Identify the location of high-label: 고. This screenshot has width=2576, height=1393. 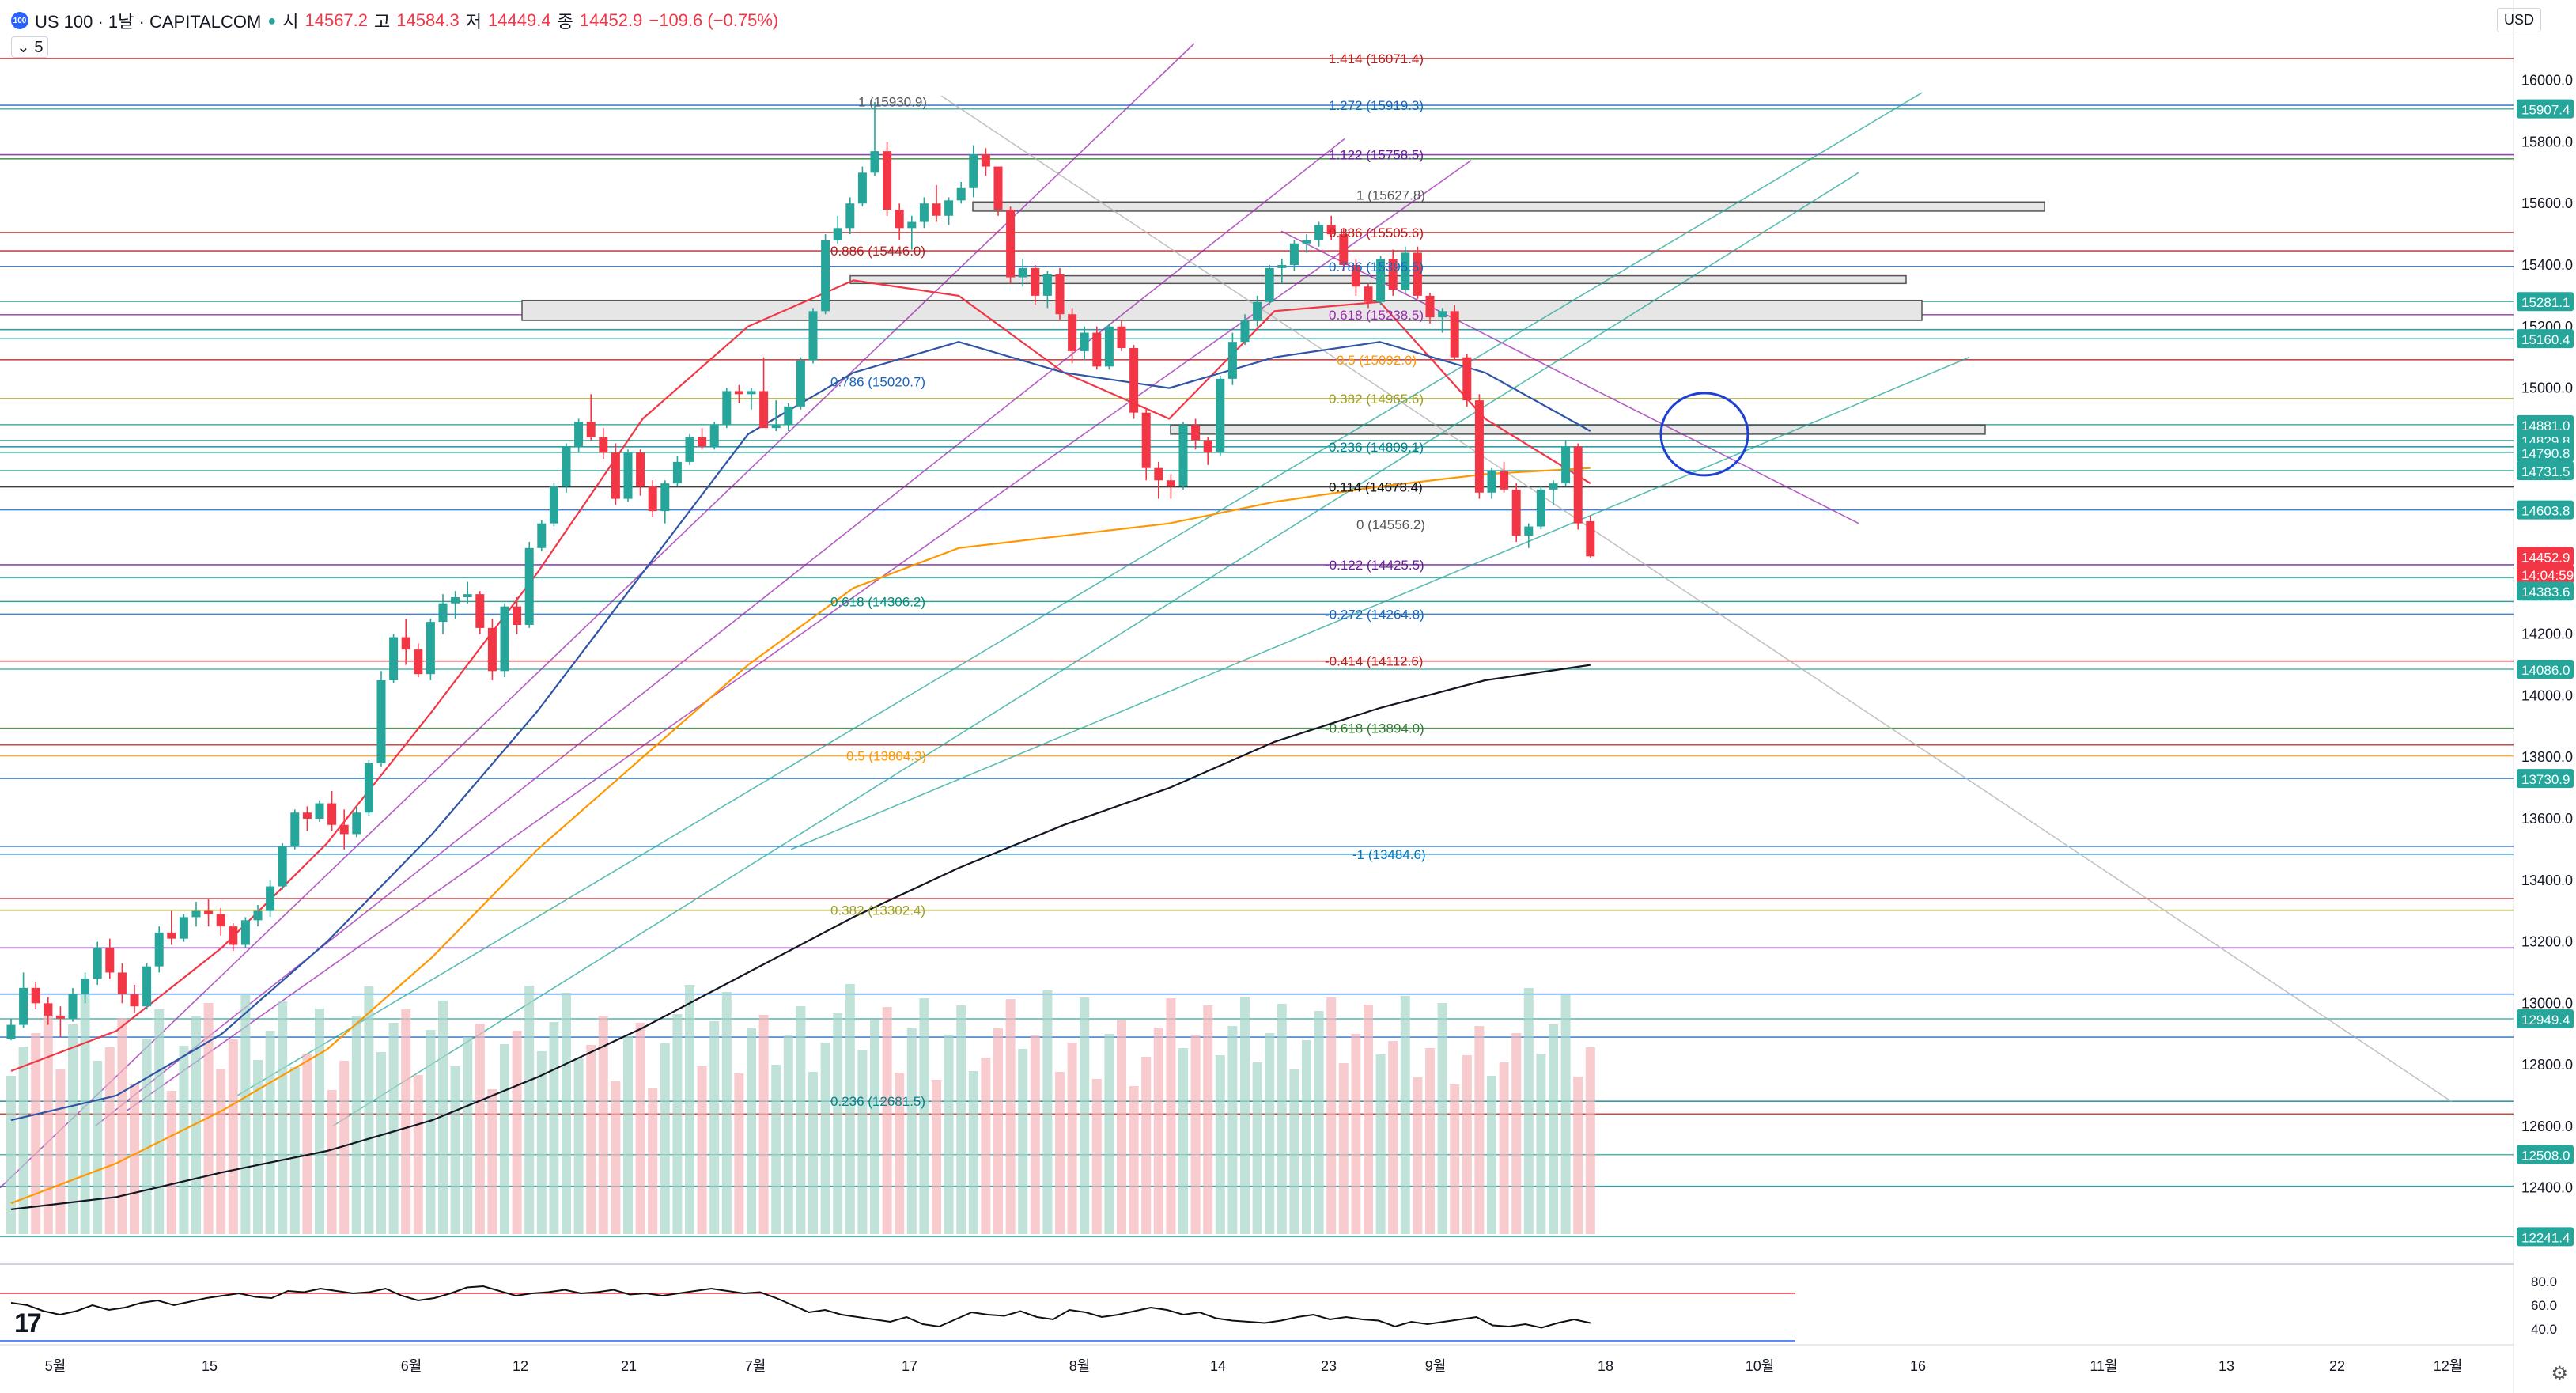
(382, 22).